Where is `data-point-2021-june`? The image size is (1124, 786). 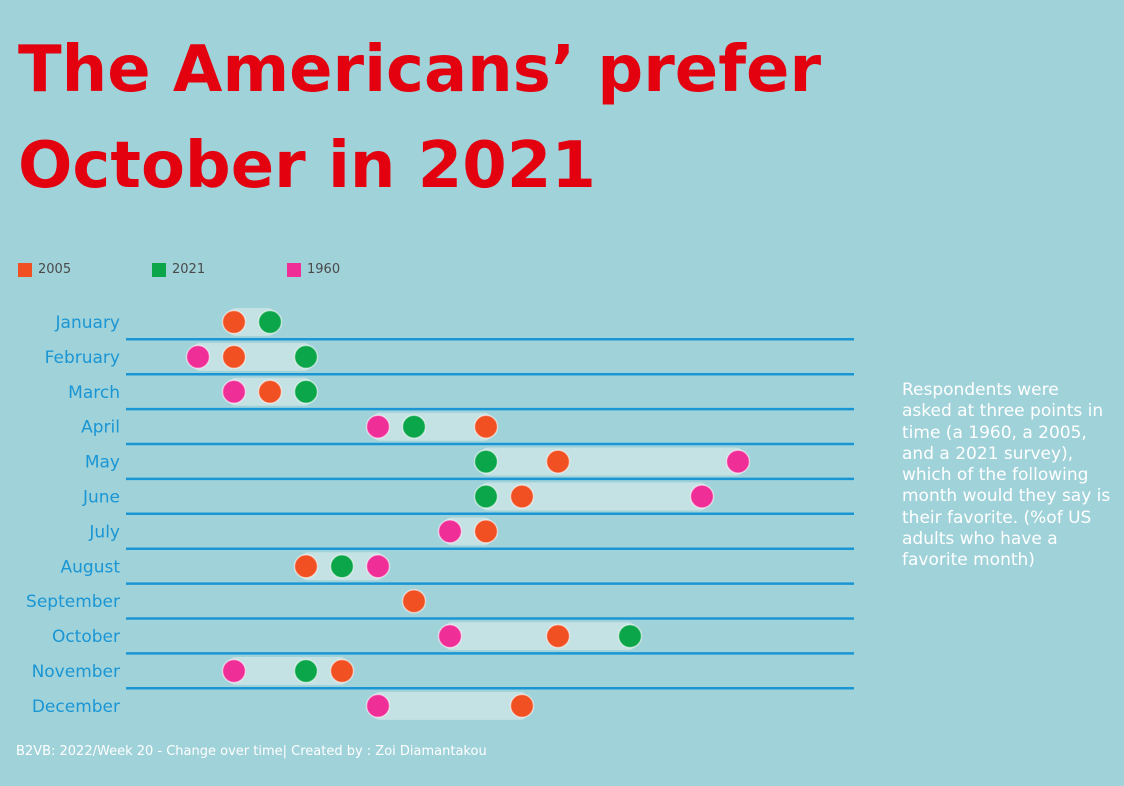 data-point-2021-june is located at coordinates (486, 496).